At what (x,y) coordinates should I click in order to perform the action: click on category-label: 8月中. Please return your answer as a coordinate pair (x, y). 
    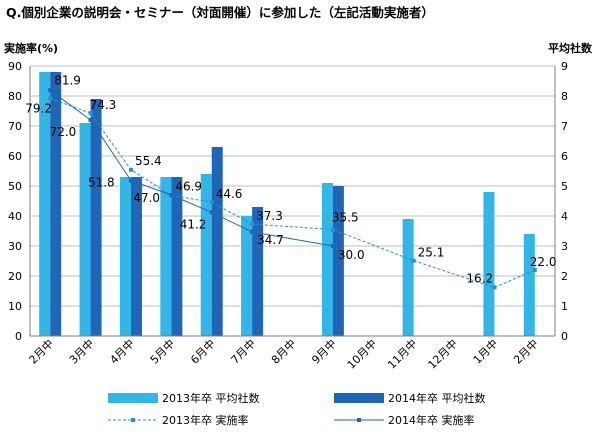
    Looking at the image, I should click on (284, 352).